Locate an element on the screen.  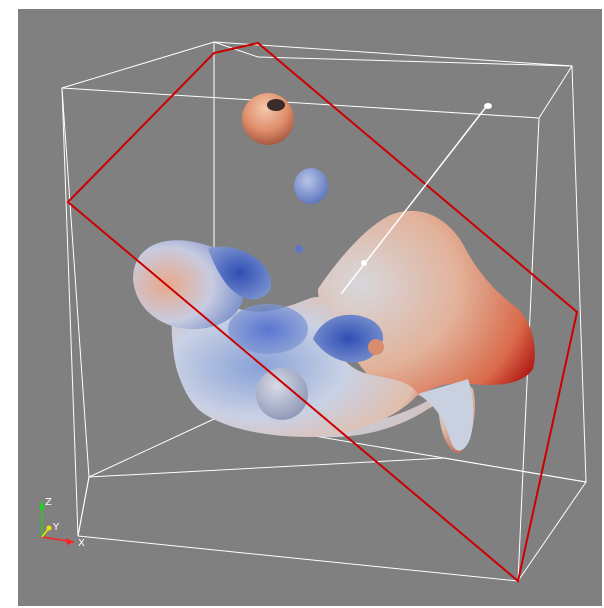
plane-normal-widget is located at coordinates (416, 199).